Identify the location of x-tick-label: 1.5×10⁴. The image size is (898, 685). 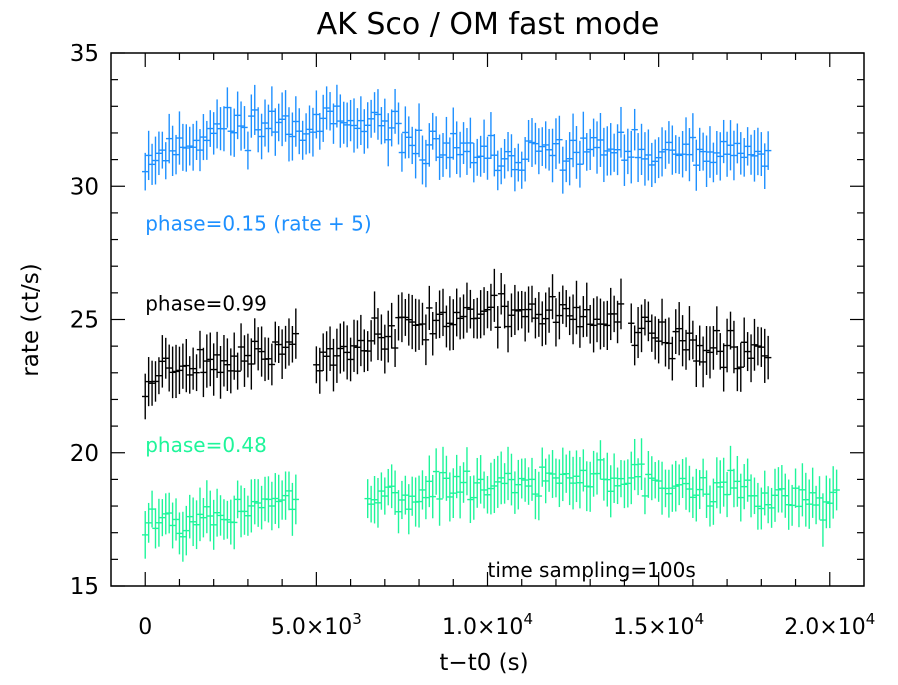
(658, 625).